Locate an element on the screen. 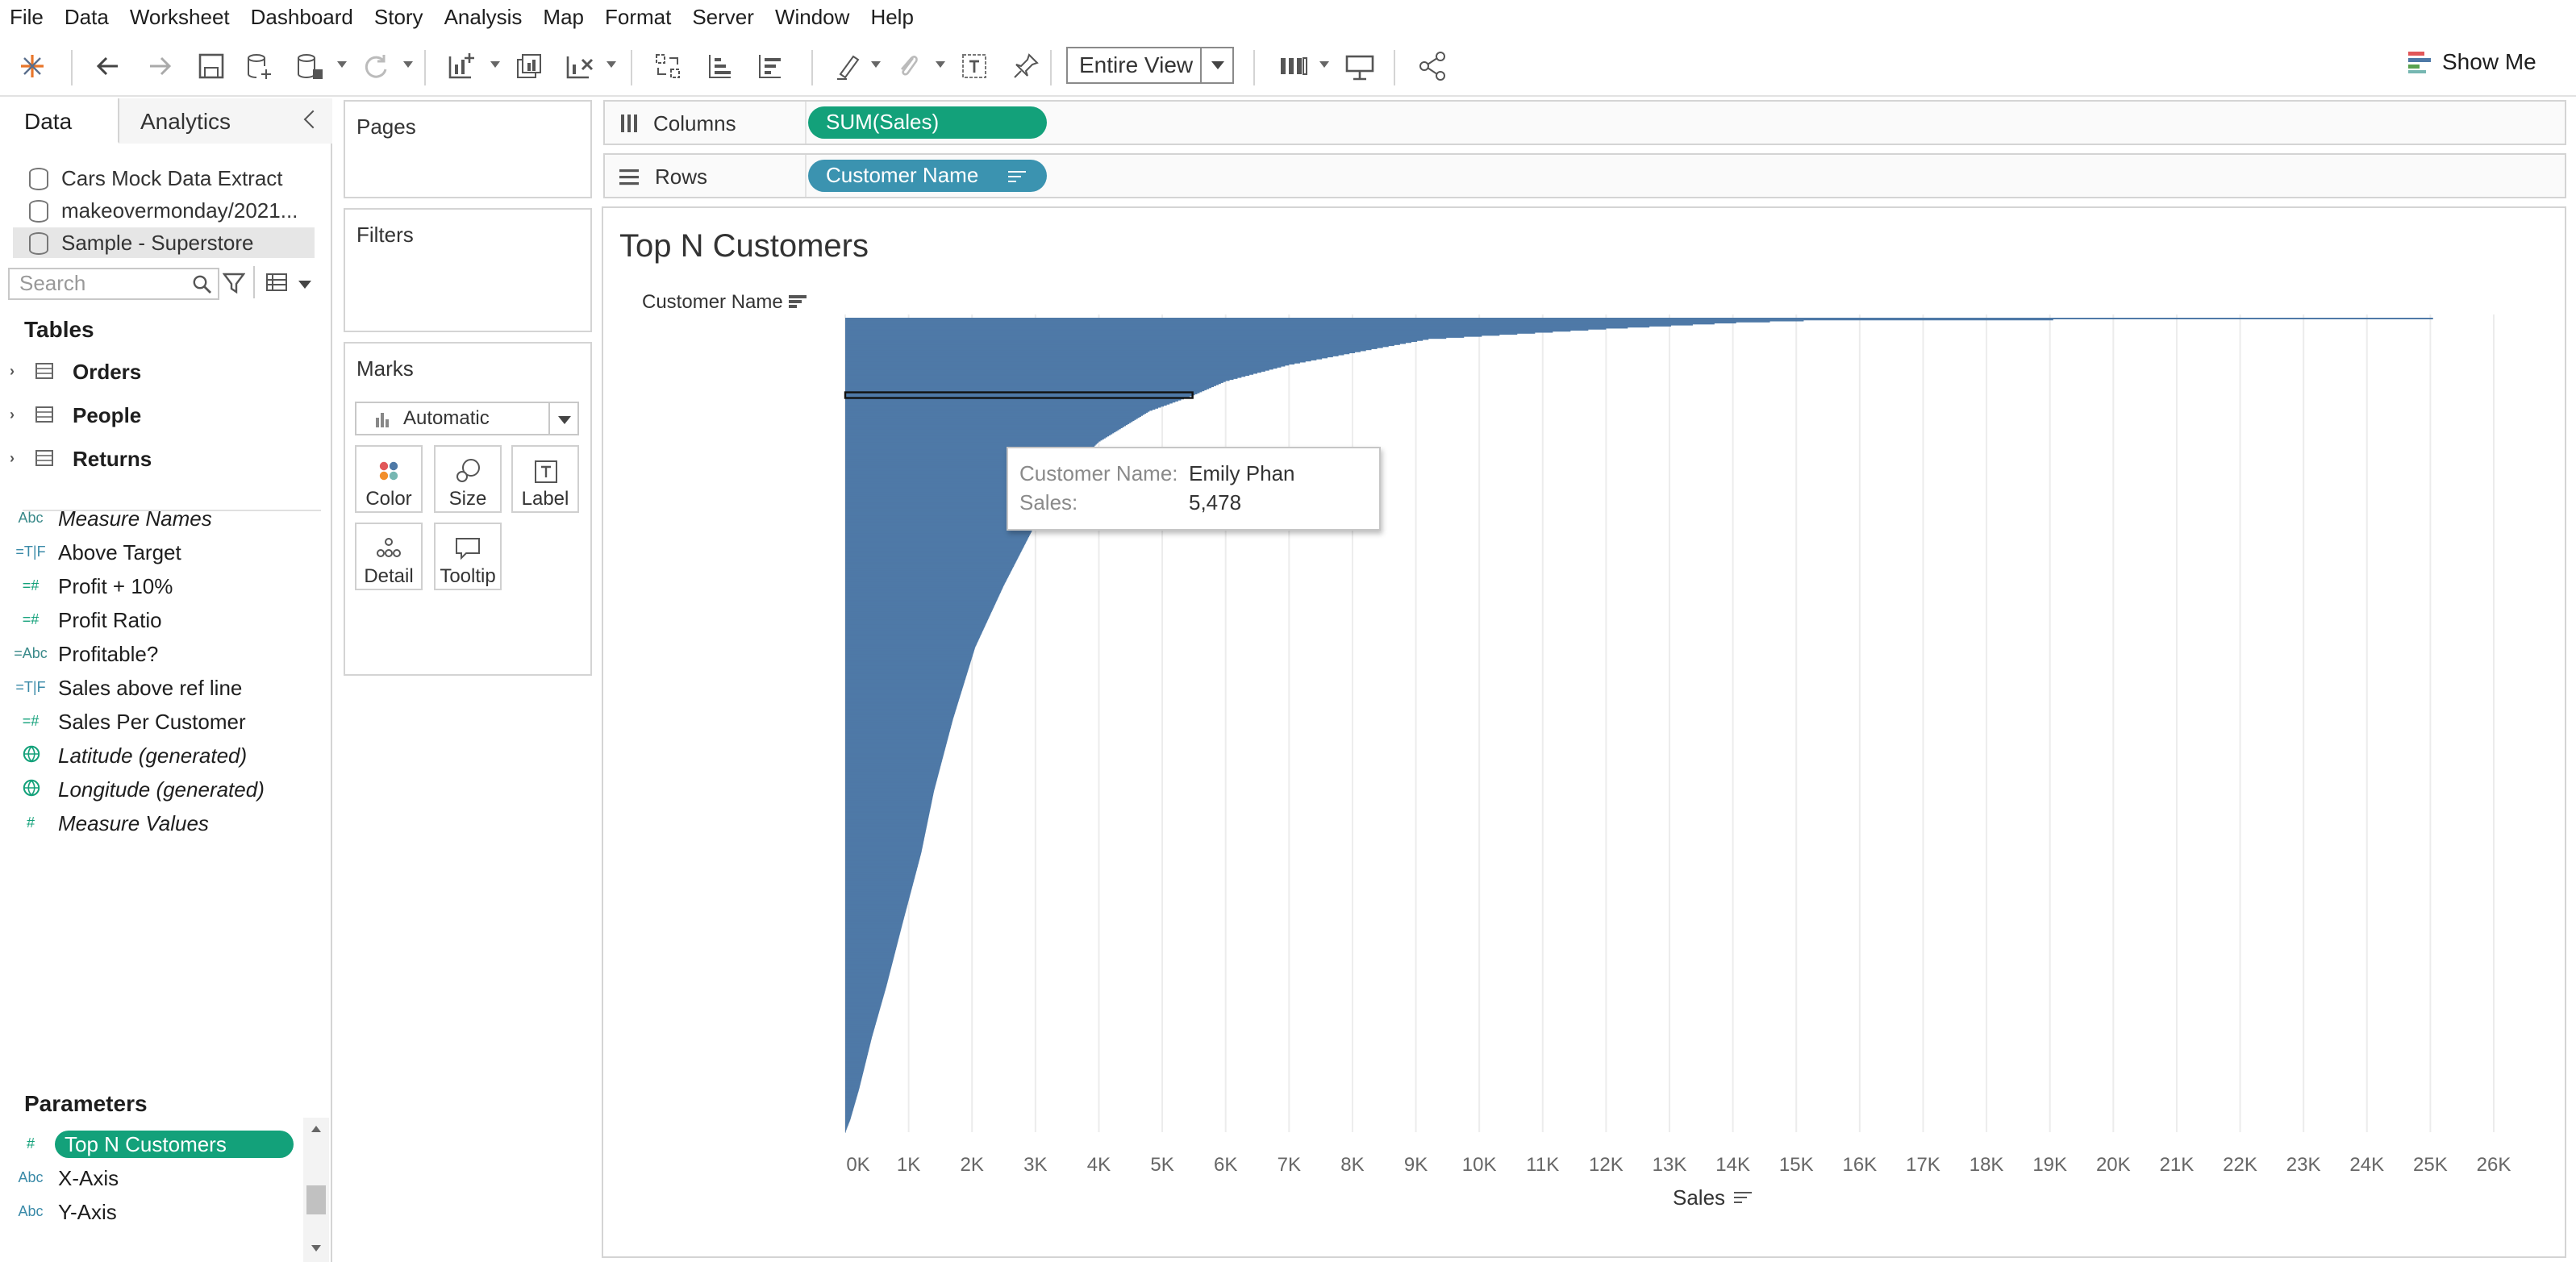  table-returns: › Returns is located at coordinates (166, 458).